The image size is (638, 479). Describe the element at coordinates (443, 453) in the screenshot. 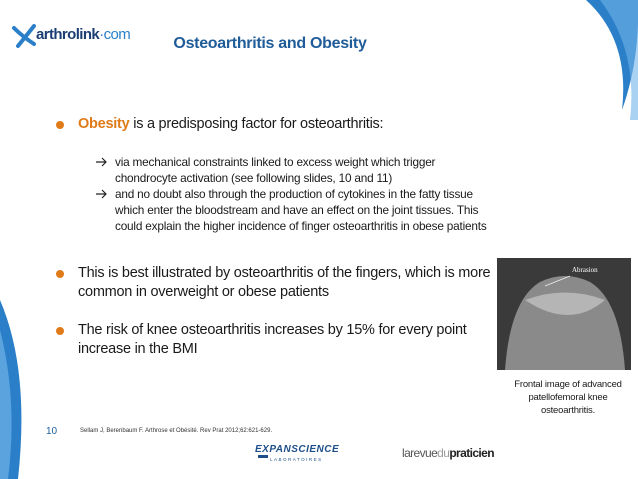

I see `publisher-part: du` at that location.